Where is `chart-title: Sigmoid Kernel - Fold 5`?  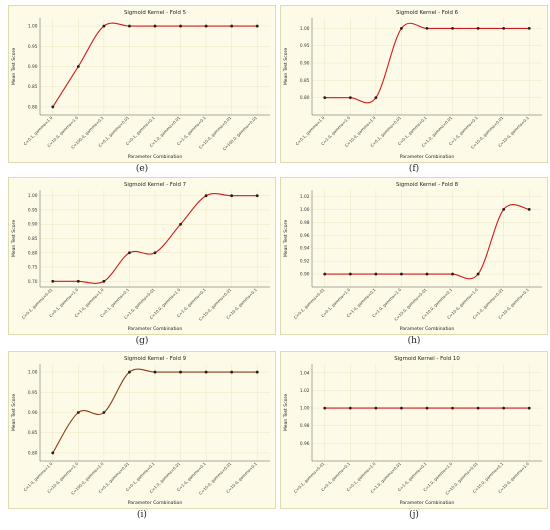
chart-title: Sigmoid Kernel - Fold 5 is located at coordinates (155, 13).